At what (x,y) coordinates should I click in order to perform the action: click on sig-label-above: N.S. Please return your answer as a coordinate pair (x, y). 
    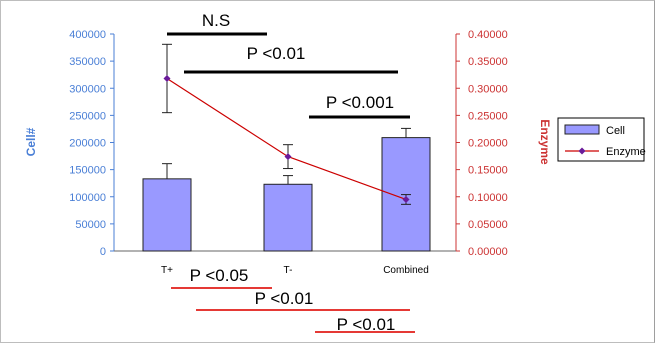
    Looking at the image, I should click on (216, 20).